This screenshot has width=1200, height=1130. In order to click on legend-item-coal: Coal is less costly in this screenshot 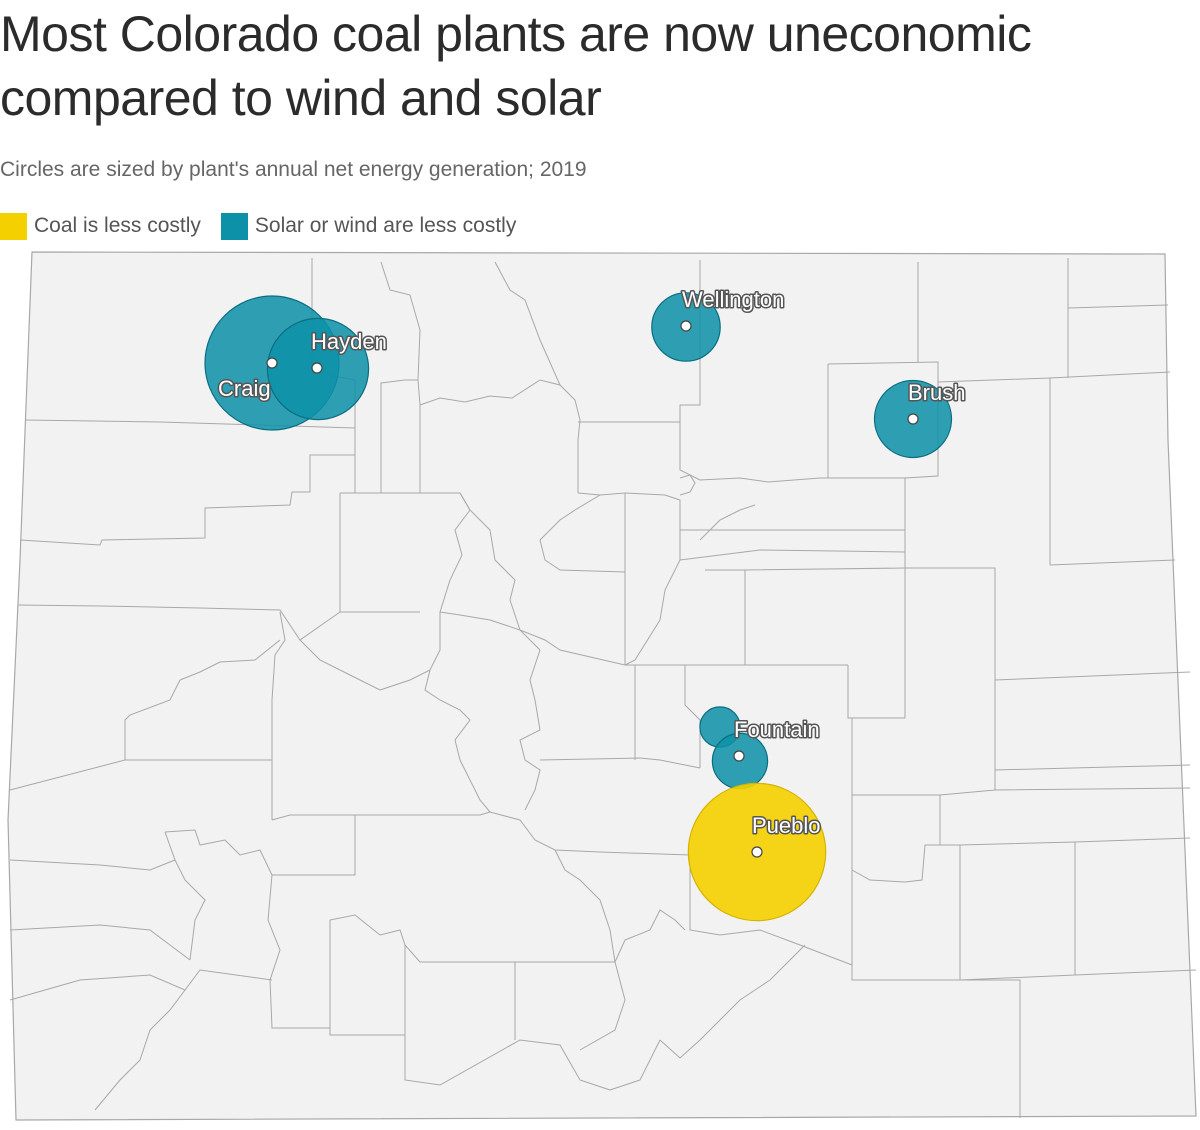, I will do `click(100, 226)`.